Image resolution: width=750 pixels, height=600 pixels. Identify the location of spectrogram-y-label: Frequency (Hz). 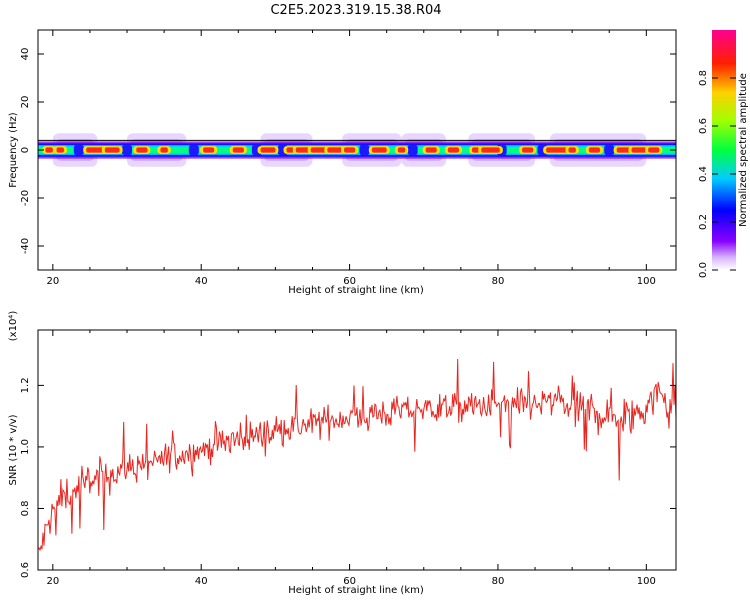
(13, 150).